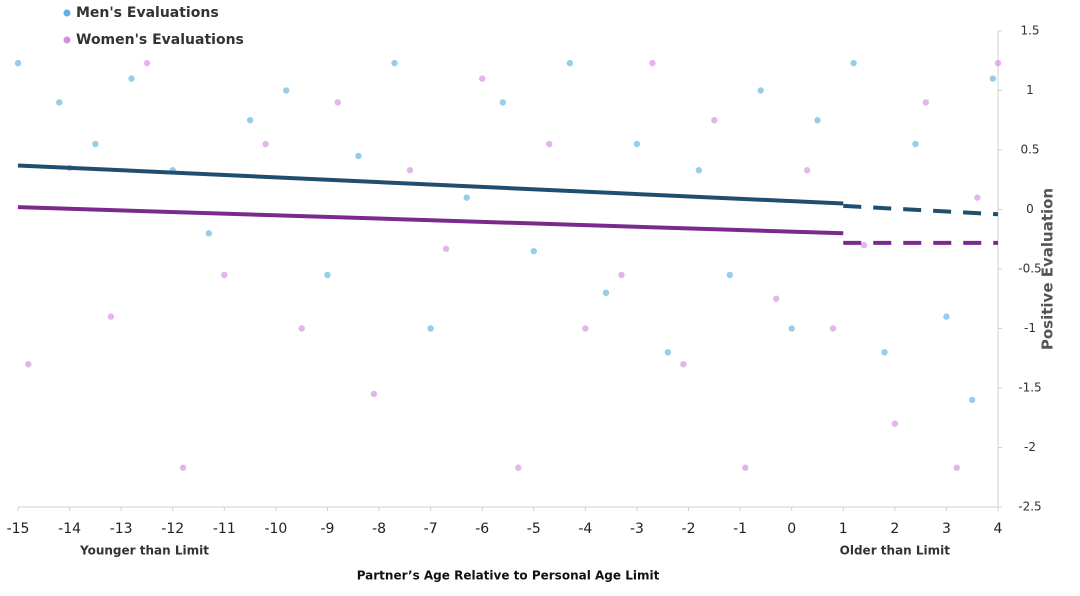  What do you see at coordinates (585, 529) in the screenshot?
I see `x-tick-label: -4` at bounding box center [585, 529].